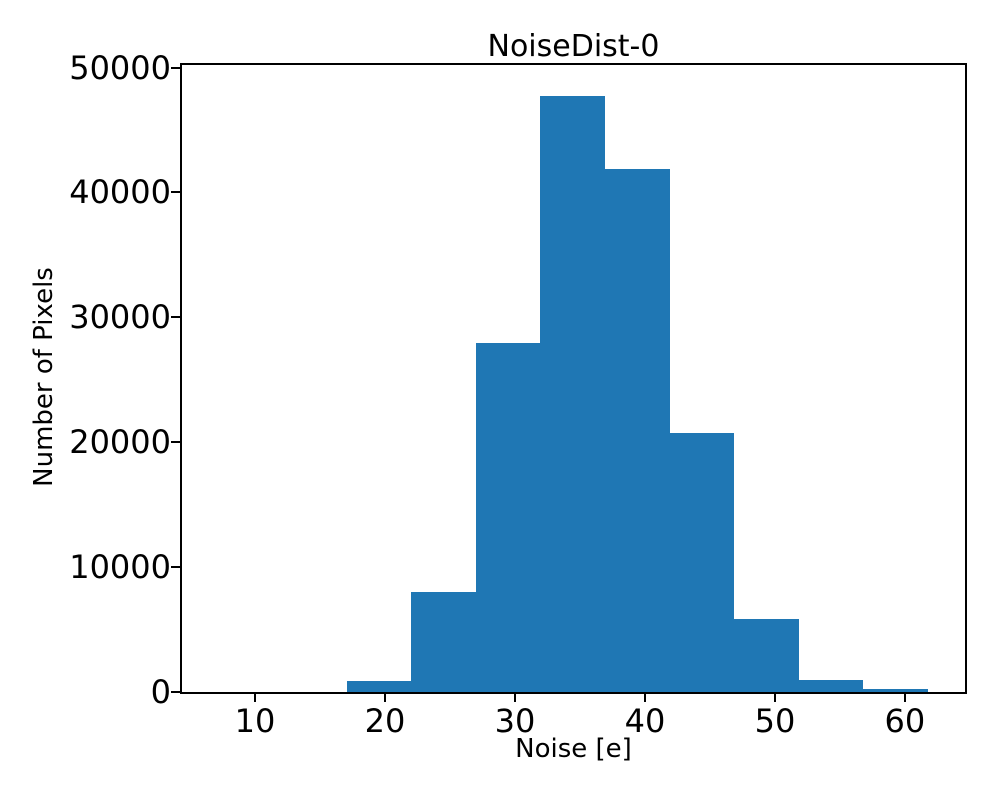  Describe the element at coordinates (120, 317) in the screenshot. I see `y-tick-label: 30000` at that location.